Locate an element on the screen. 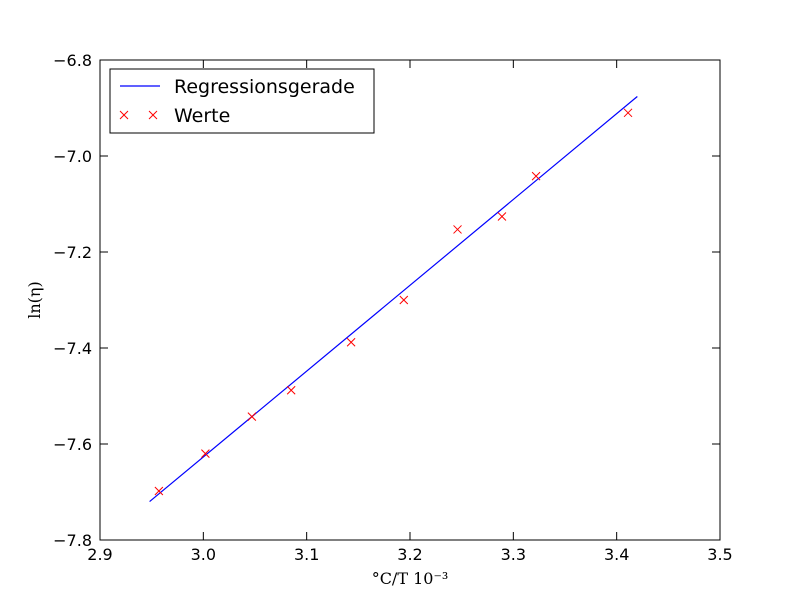 The width and height of the screenshot is (800, 600). y-tick-label: −6.8 is located at coordinates (72, 60).